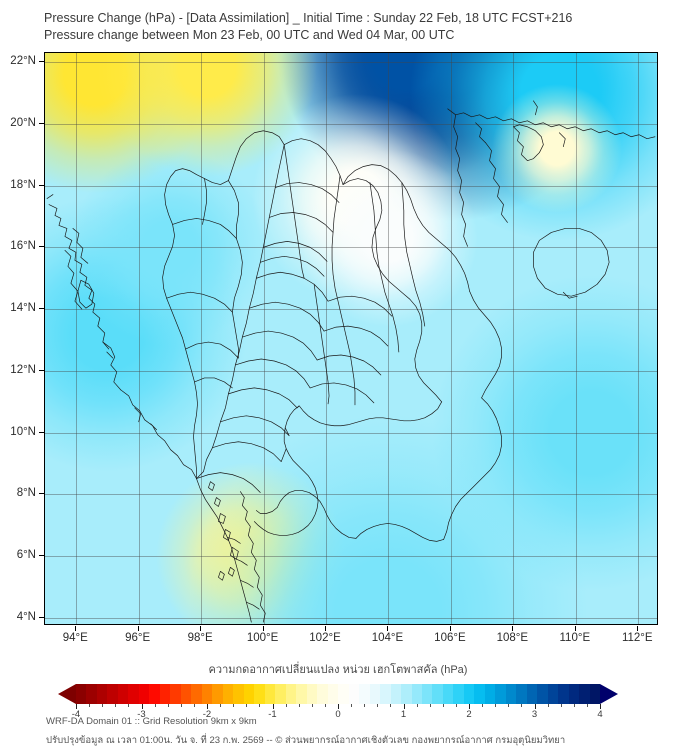  I want to click on x-axis-label: 104°E, so click(387, 638).